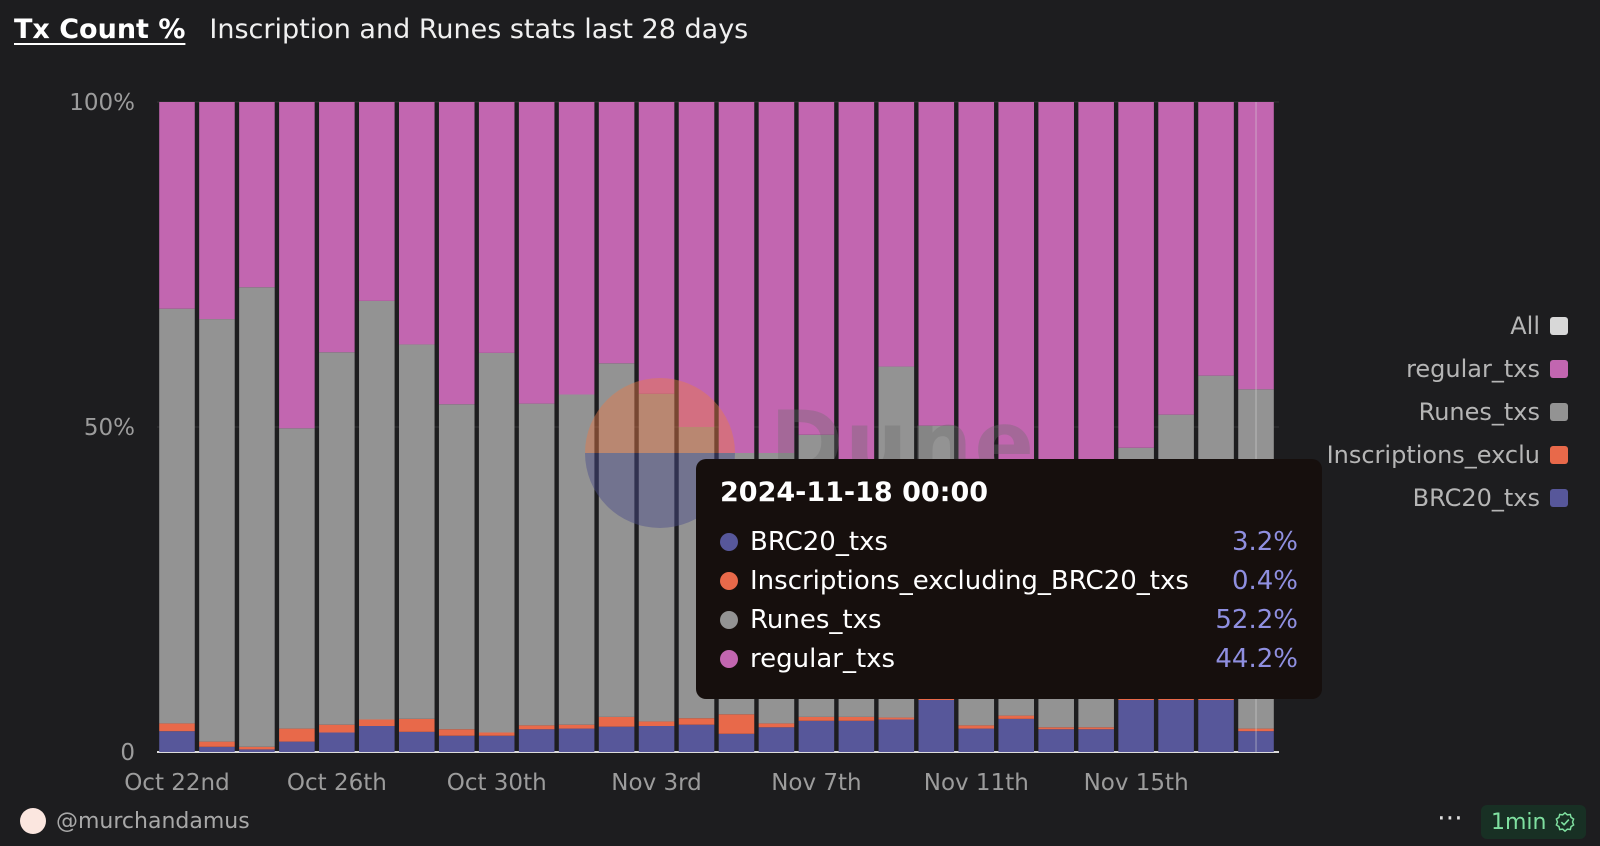 This screenshot has height=846, width=1600. I want to click on legend-item-regular-txs: regular_txs, so click(1487, 369).